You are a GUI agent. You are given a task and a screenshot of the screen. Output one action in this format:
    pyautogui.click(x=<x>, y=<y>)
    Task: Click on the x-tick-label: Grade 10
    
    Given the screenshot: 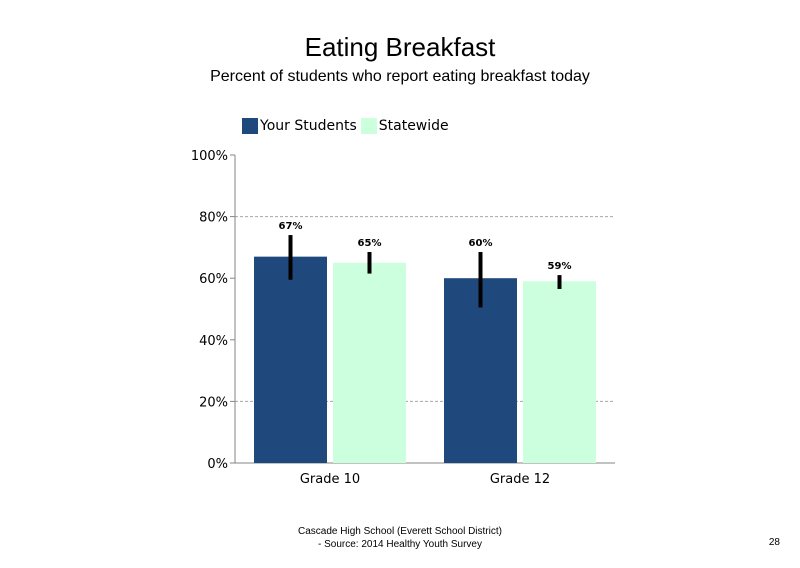 What is the action you would take?
    pyautogui.click(x=330, y=479)
    